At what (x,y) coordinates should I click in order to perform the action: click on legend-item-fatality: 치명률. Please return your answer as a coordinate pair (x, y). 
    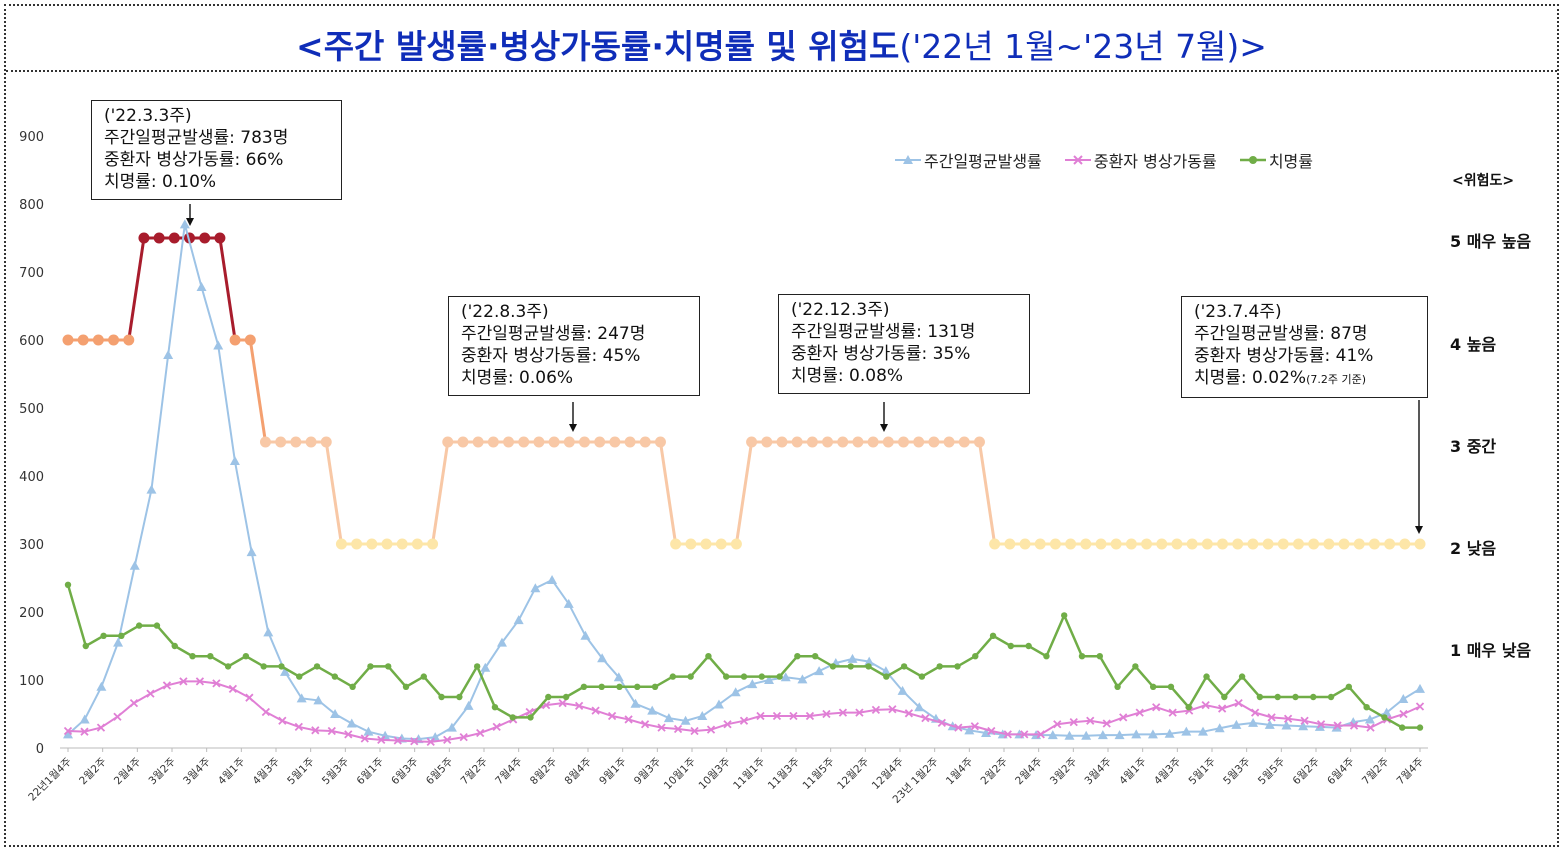
    Looking at the image, I should click on (1276, 160).